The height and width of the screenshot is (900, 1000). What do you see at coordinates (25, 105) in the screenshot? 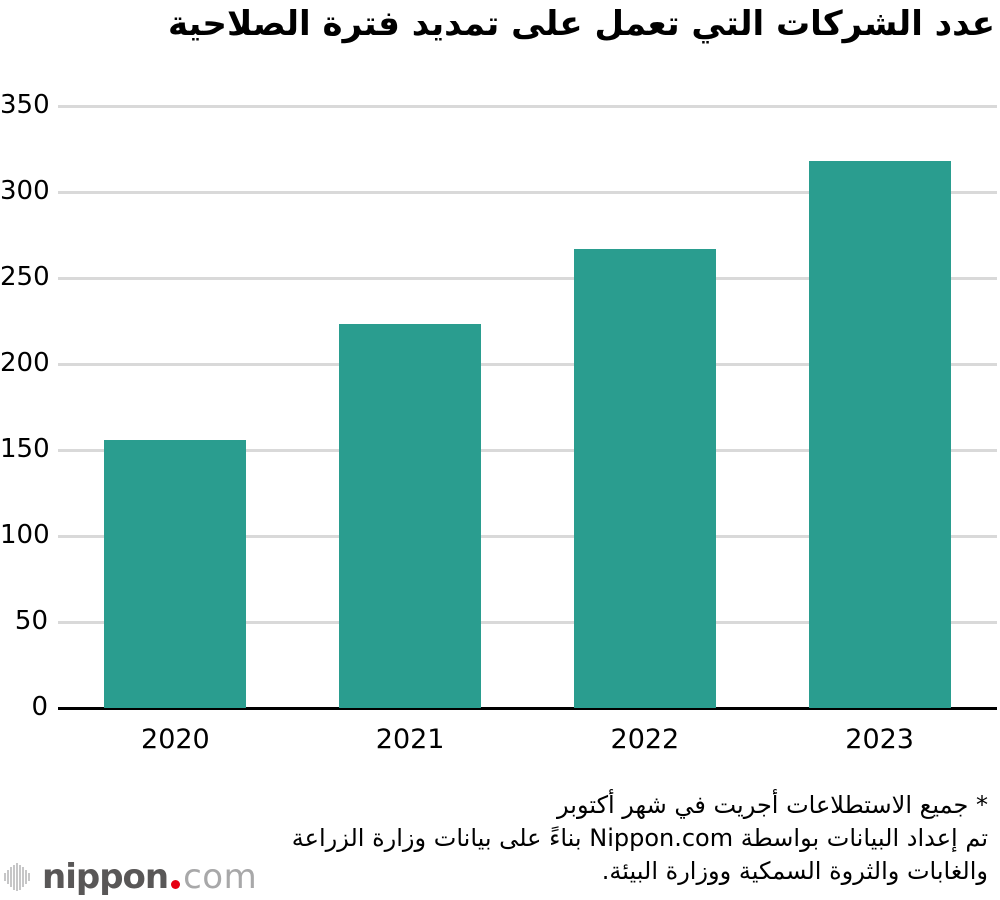
I see `y-axis-tick-label: 350` at bounding box center [25, 105].